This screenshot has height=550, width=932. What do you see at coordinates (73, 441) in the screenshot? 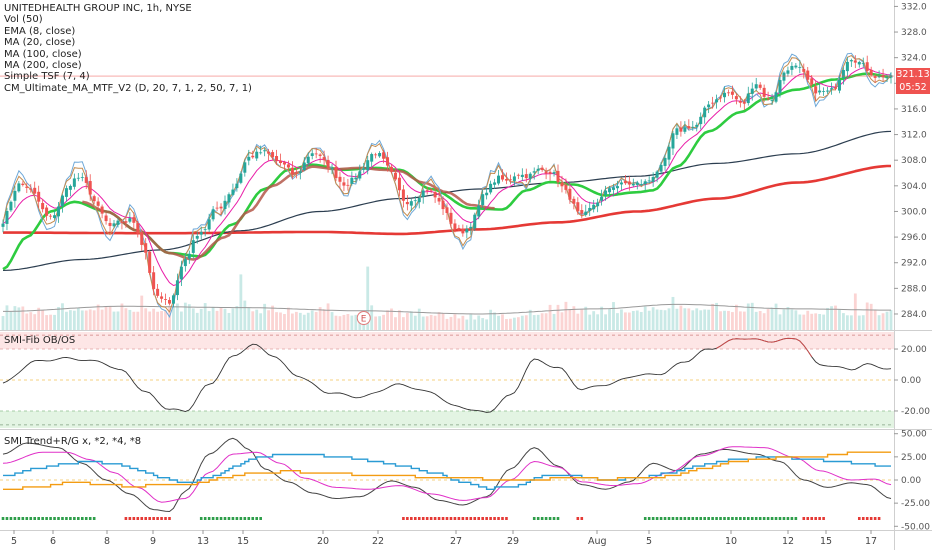
I see `smi-trend-label: SMI Trend+R/G x, *2, *4, *8` at bounding box center [73, 441].